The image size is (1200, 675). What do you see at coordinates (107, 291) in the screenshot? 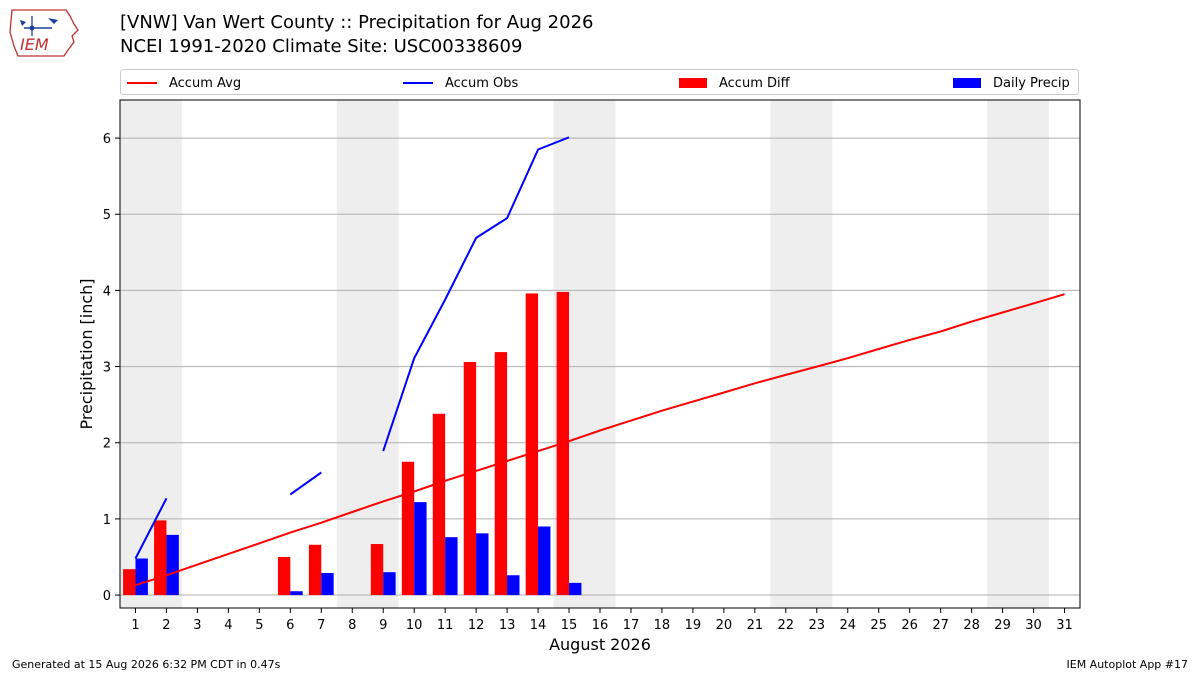
I see `y-tick-label: 4` at bounding box center [107, 291].